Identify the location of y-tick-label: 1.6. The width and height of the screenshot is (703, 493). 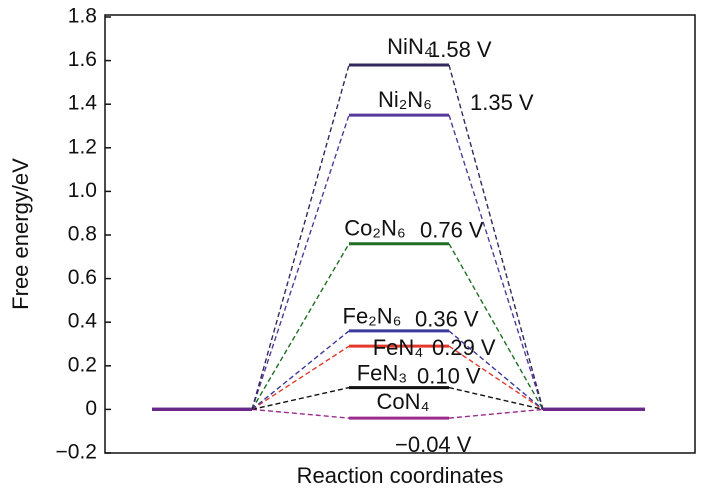
(82, 59).